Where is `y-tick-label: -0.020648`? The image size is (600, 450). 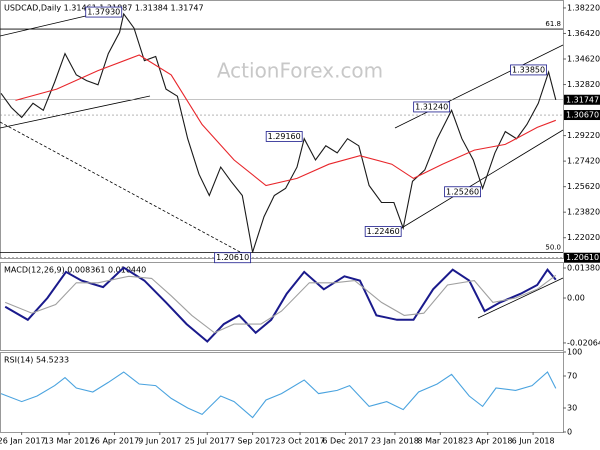 y-tick-label: -0.020648 is located at coordinates (583, 342).